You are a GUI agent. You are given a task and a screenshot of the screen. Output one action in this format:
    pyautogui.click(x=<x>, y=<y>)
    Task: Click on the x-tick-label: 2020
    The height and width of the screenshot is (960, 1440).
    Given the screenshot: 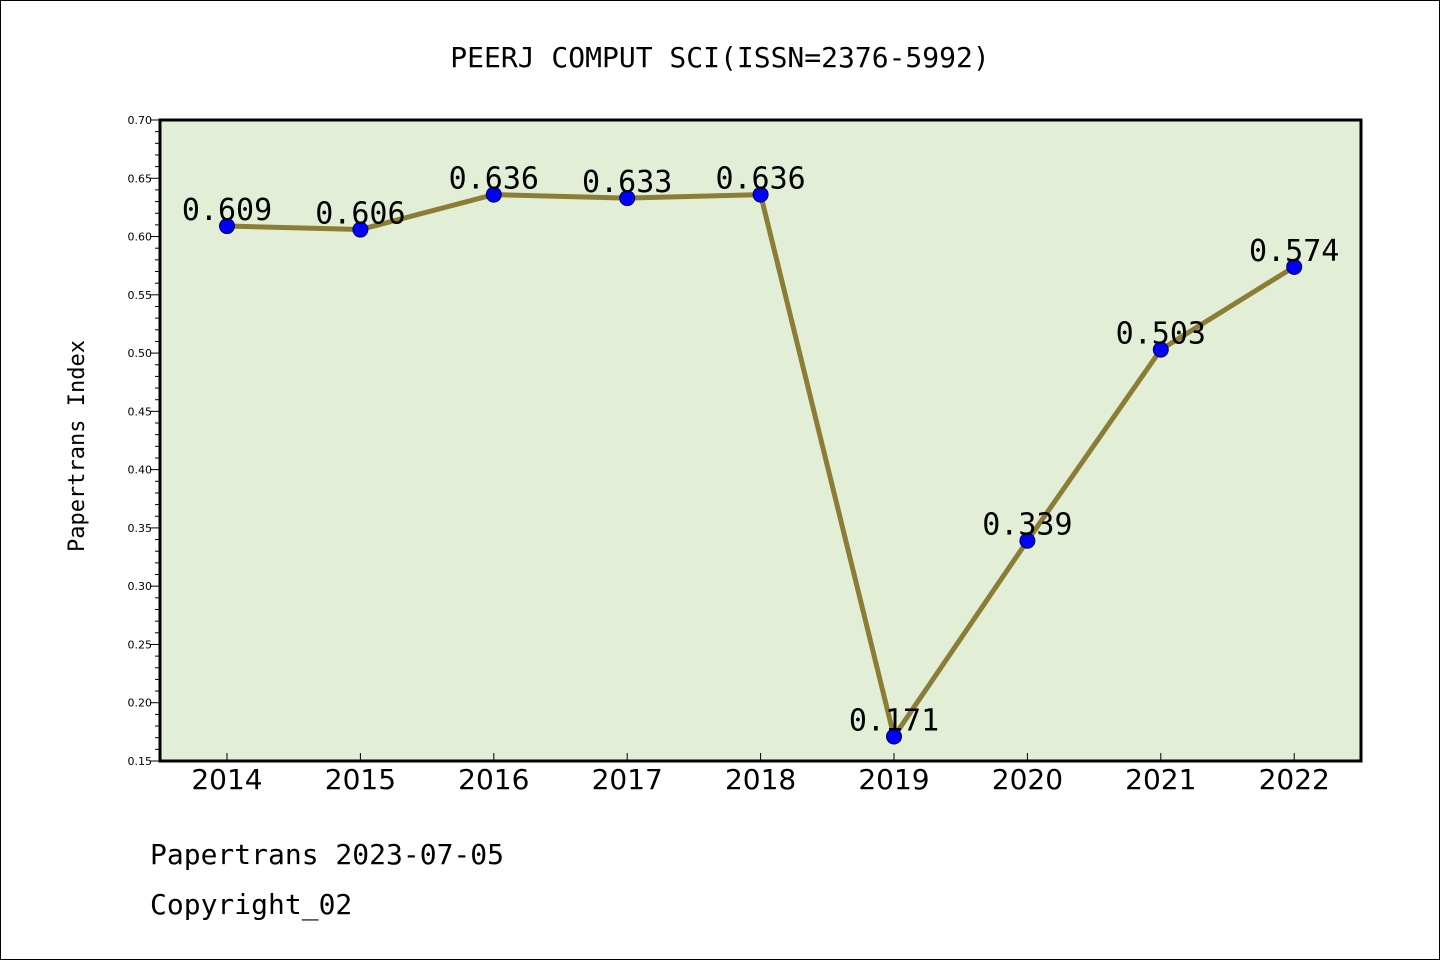 What is the action you would take?
    pyautogui.click(x=1027, y=779)
    